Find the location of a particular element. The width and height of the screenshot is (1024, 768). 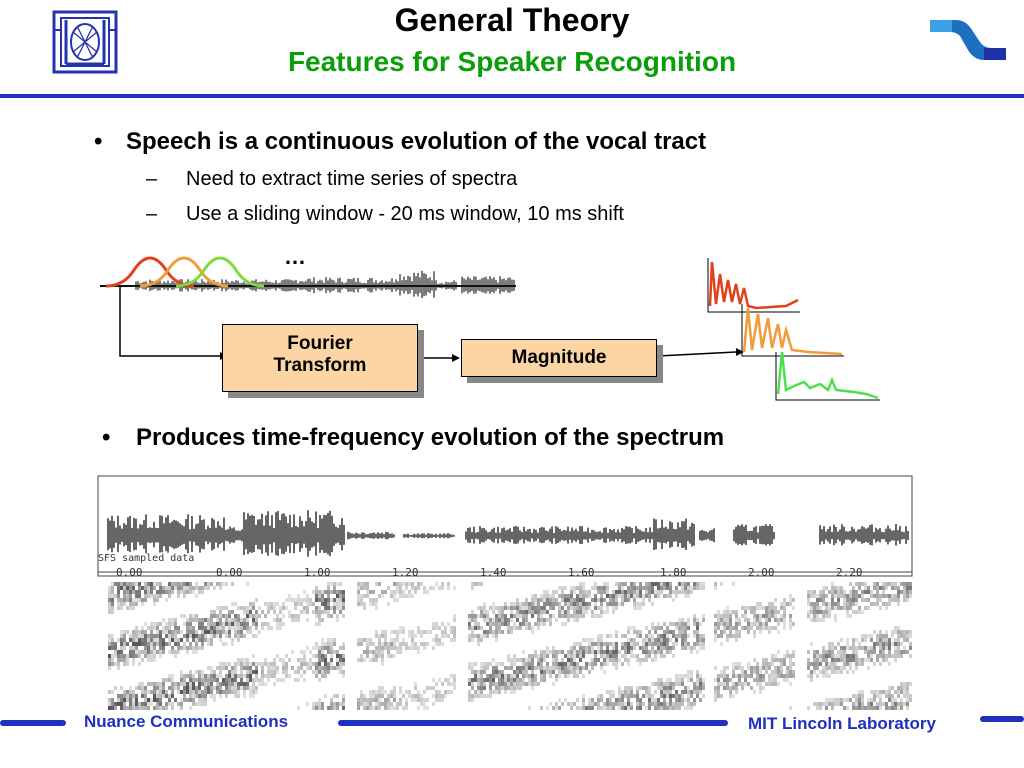

footer-bar-middle is located at coordinates (533, 723).